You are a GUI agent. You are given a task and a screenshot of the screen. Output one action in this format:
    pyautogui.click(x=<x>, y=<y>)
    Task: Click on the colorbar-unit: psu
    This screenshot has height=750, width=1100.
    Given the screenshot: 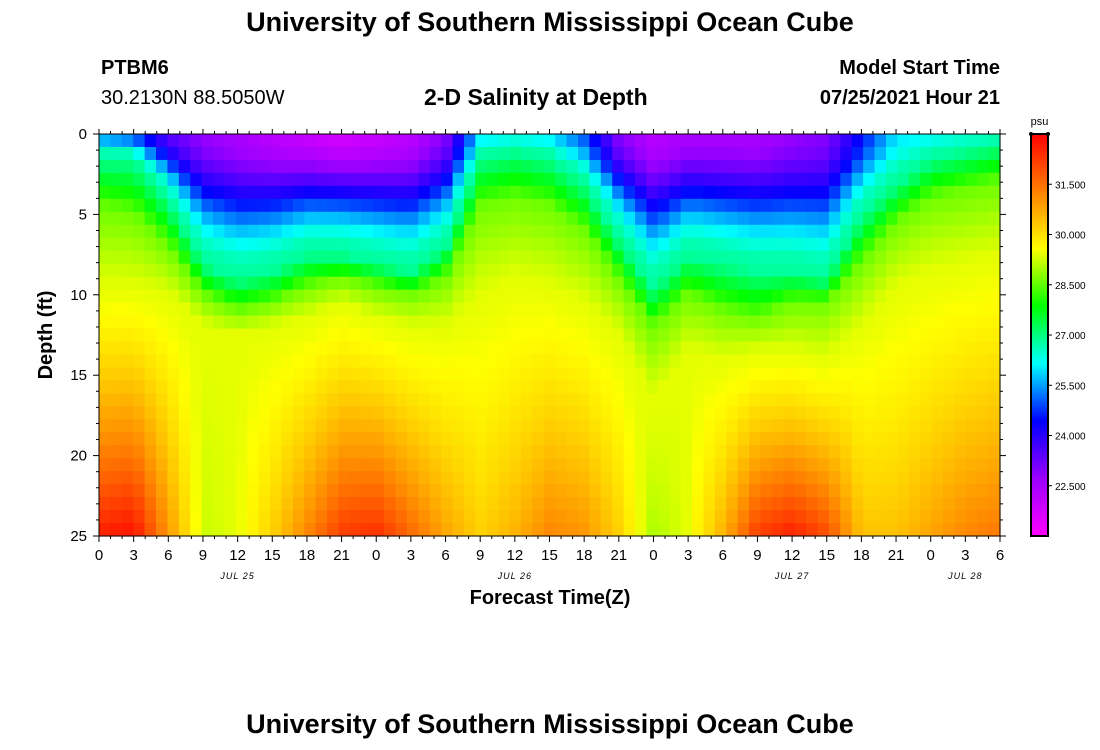 What is the action you would take?
    pyautogui.click(x=1040, y=122)
    